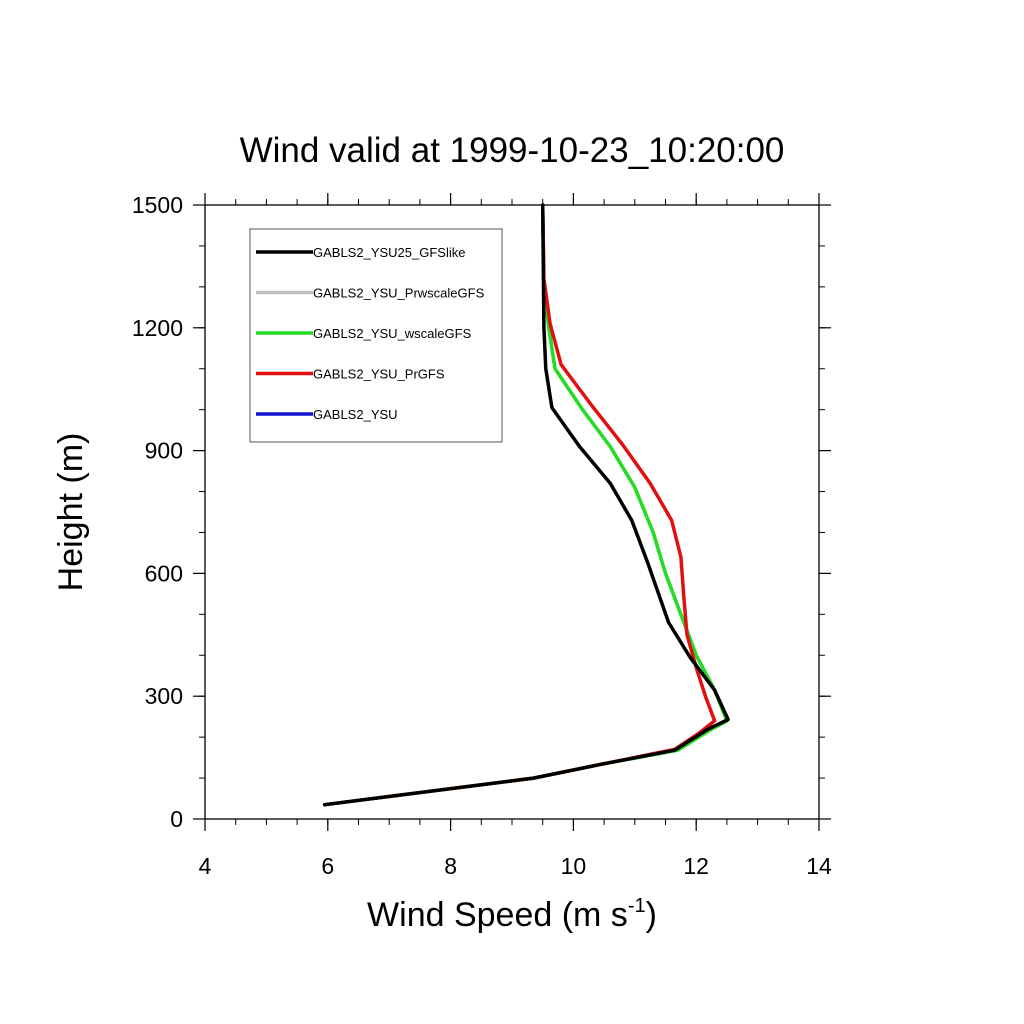 Image resolution: width=1024 pixels, height=1024 pixels. What do you see at coordinates (637, 906) in the screenshot?
I see `x-axis-label-sup: -1` at bounding box center [637, 906].